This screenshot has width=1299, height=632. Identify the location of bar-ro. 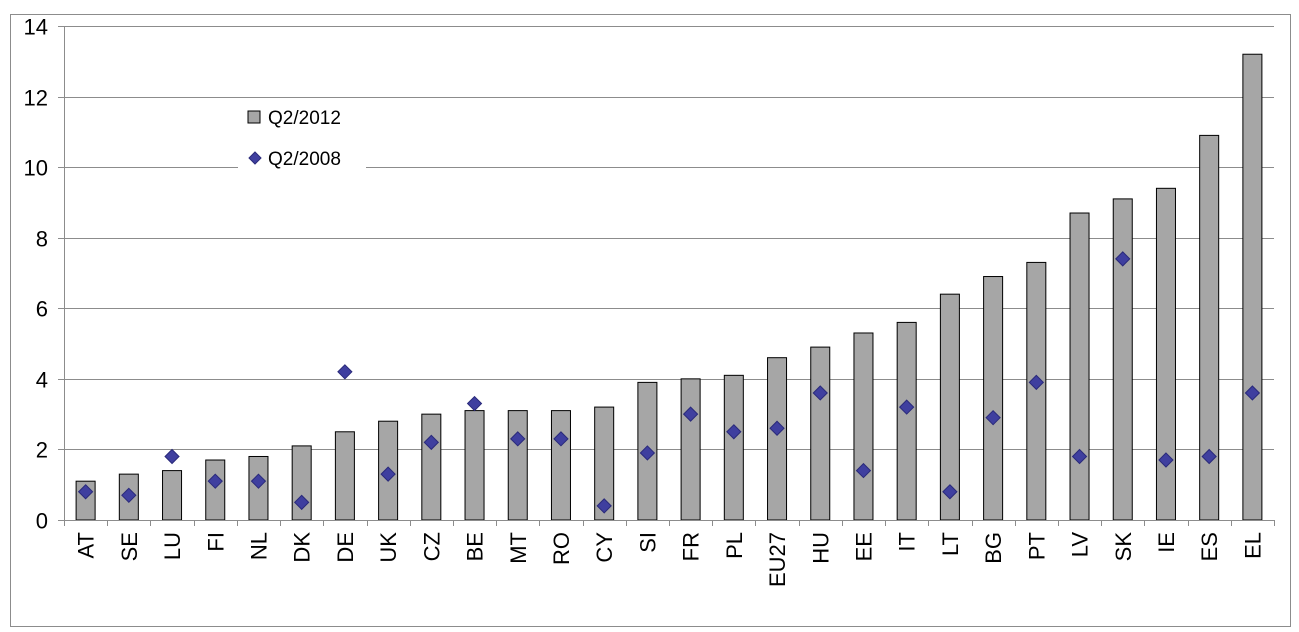
(560, 465).